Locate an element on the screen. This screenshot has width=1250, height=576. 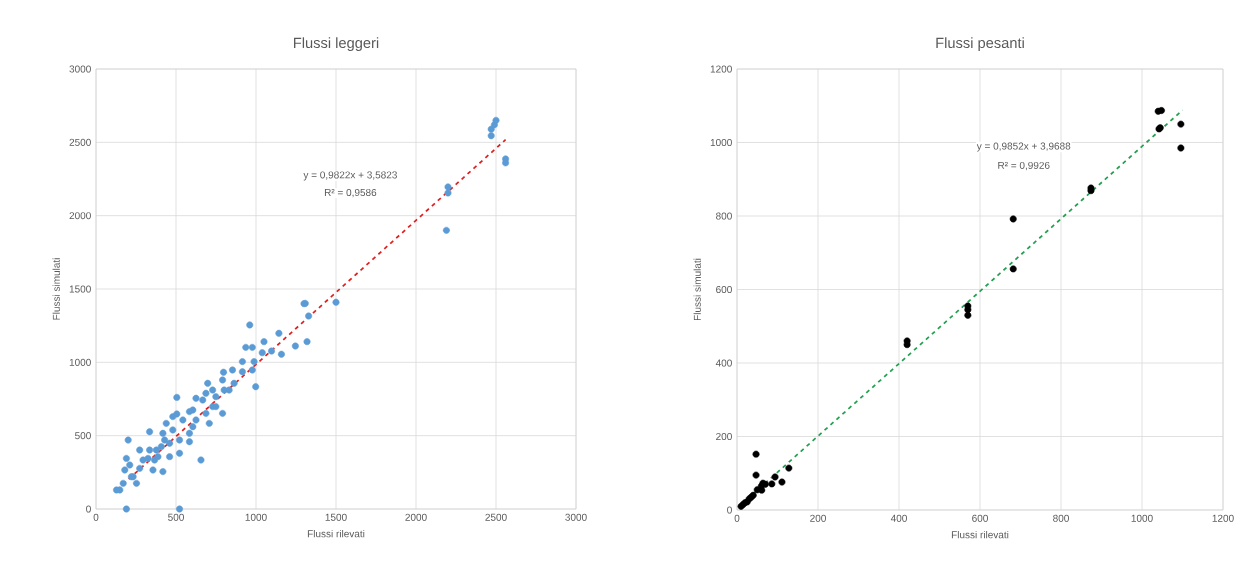
y-tick-label: 2500 is located at coordinates (80, 142).